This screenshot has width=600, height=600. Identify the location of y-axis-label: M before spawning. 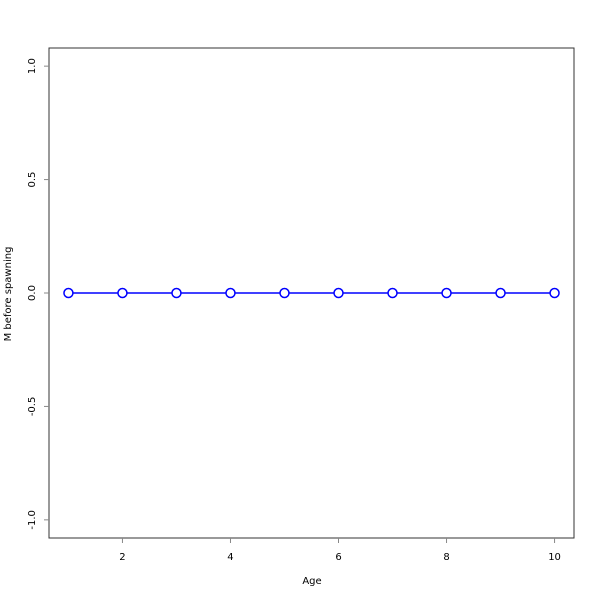
(8, 294).